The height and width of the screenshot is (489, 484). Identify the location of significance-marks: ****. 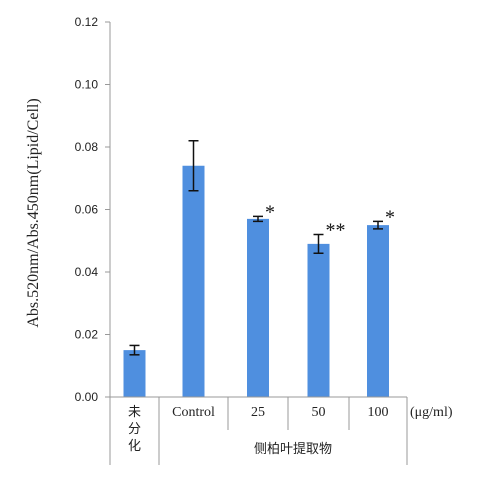
(330, 221).